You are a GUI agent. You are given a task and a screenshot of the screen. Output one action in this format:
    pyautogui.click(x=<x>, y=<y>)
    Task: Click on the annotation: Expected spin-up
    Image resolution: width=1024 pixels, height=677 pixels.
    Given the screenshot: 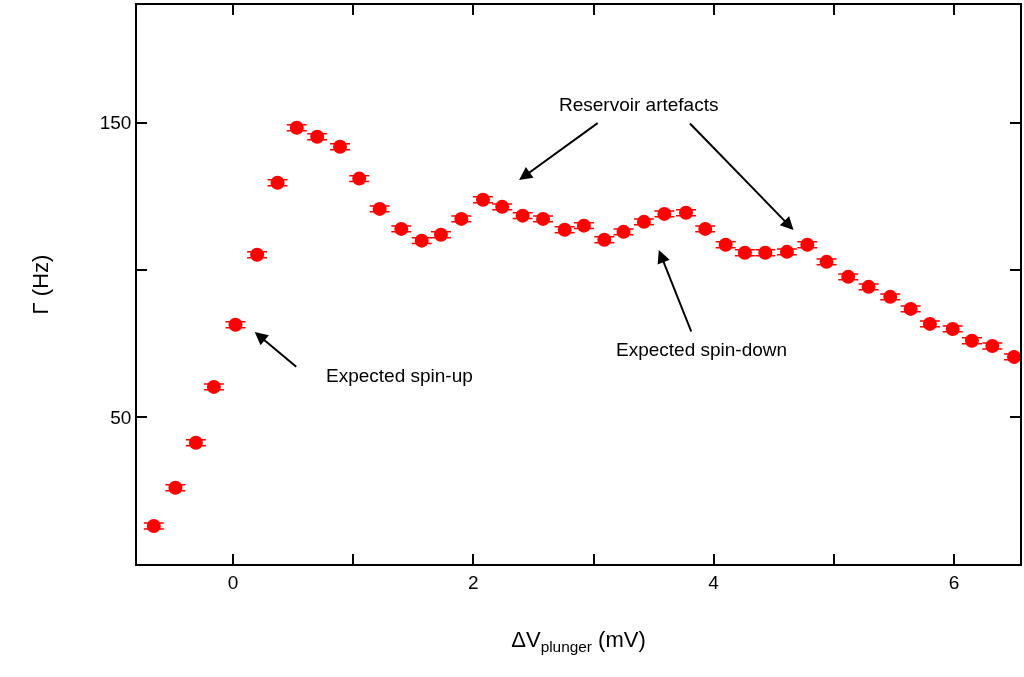 What is the action you would take?
    pyautogui.click(x=399, y=375)
    